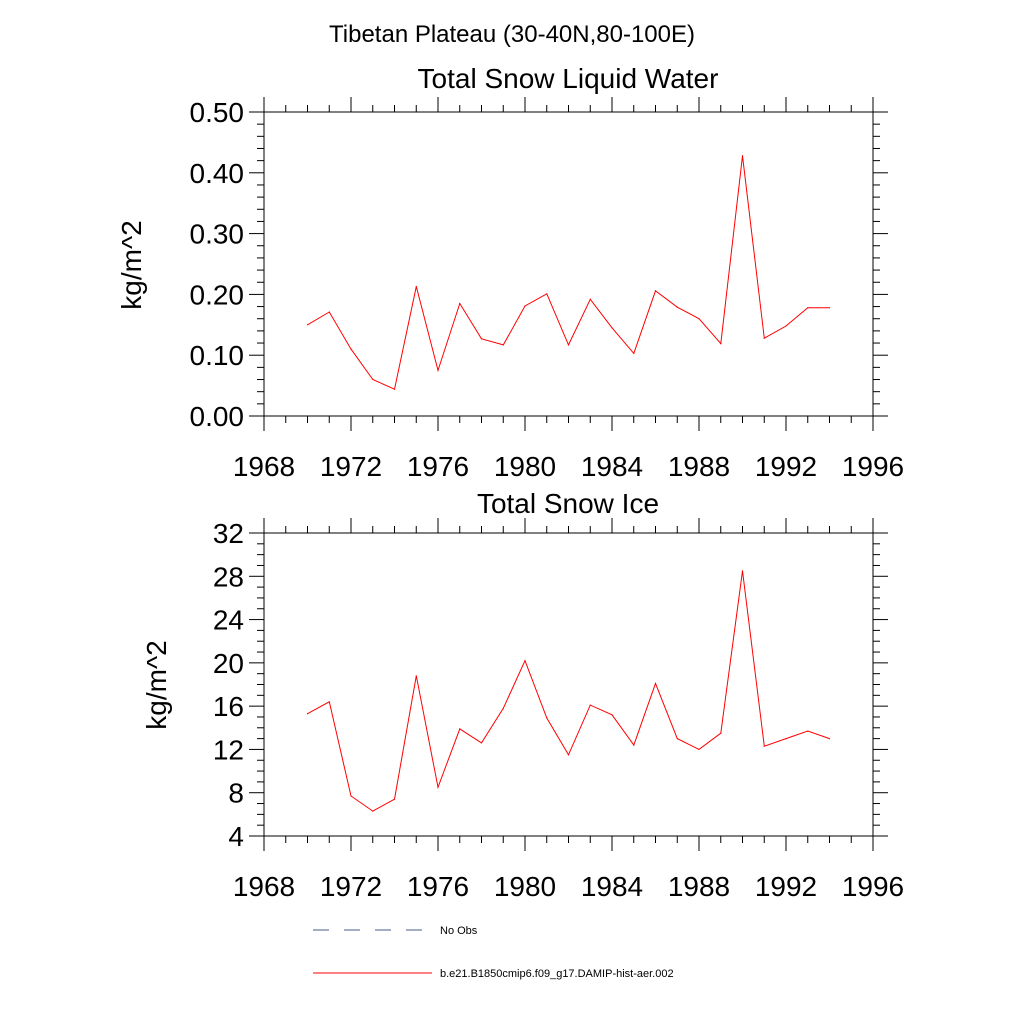 This screenshot has width=1024, height=1024. What do you see at coordinates (568, 503) in the screenshot?
I see `chart-title: Total Snow Ice` at bounding box center [568, 503].